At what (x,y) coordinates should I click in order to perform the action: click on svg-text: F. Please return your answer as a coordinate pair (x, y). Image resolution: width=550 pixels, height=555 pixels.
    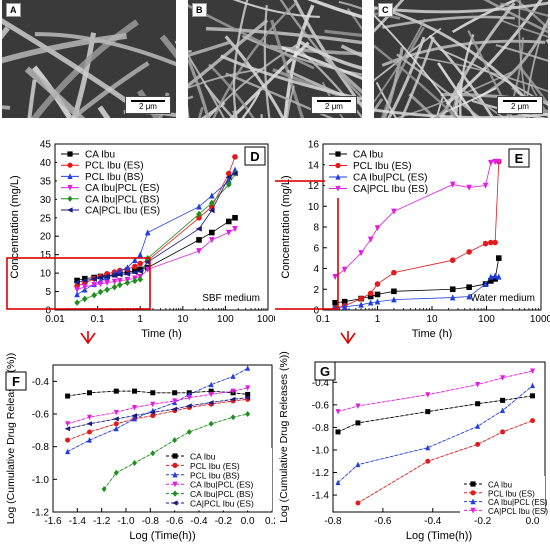
    Looking at the image, I should click on (16, 381).